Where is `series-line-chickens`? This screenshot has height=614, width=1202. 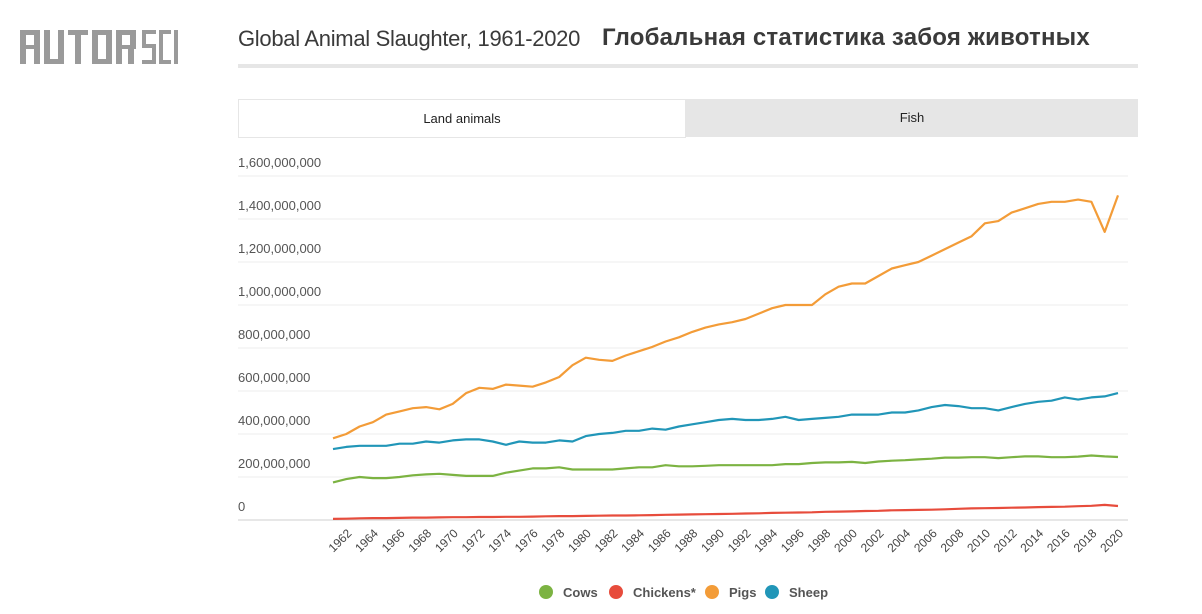 series-line-chickens is located at coordinates (725, 511).